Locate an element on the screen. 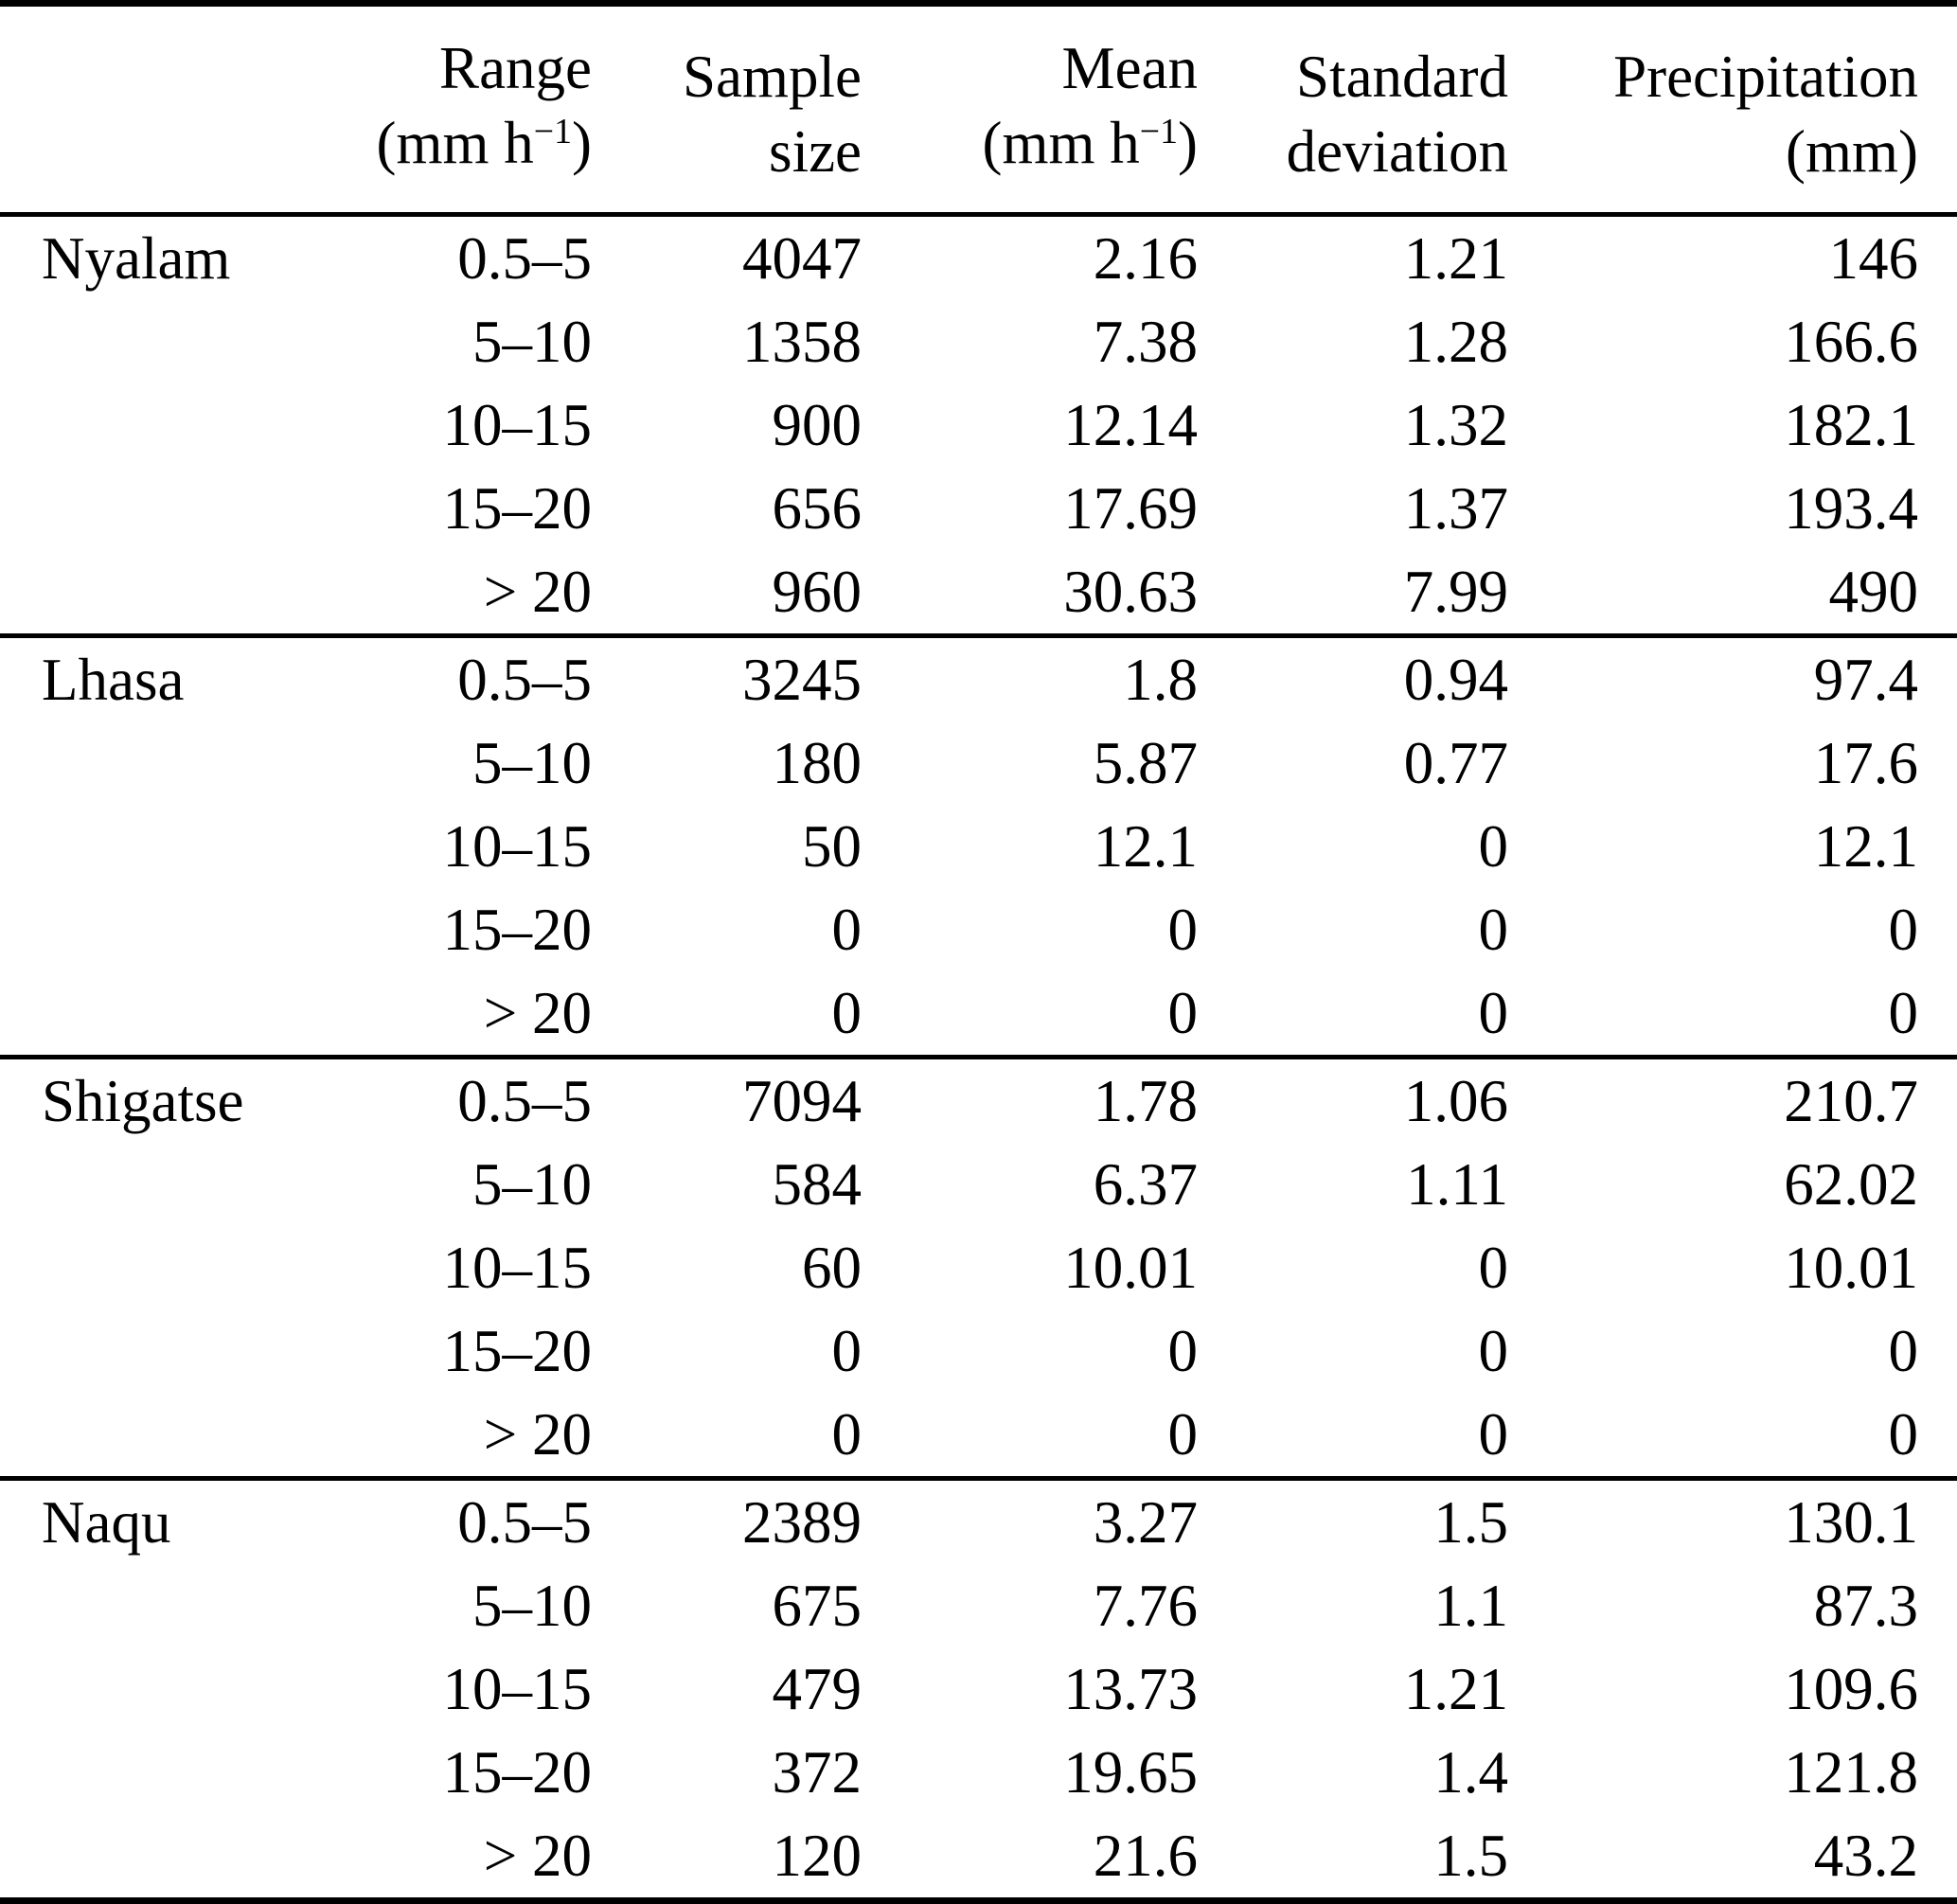 The width and height of the screenshot is (1957, 1904). header-range-line1: Range is located at coordinates (515, 68).